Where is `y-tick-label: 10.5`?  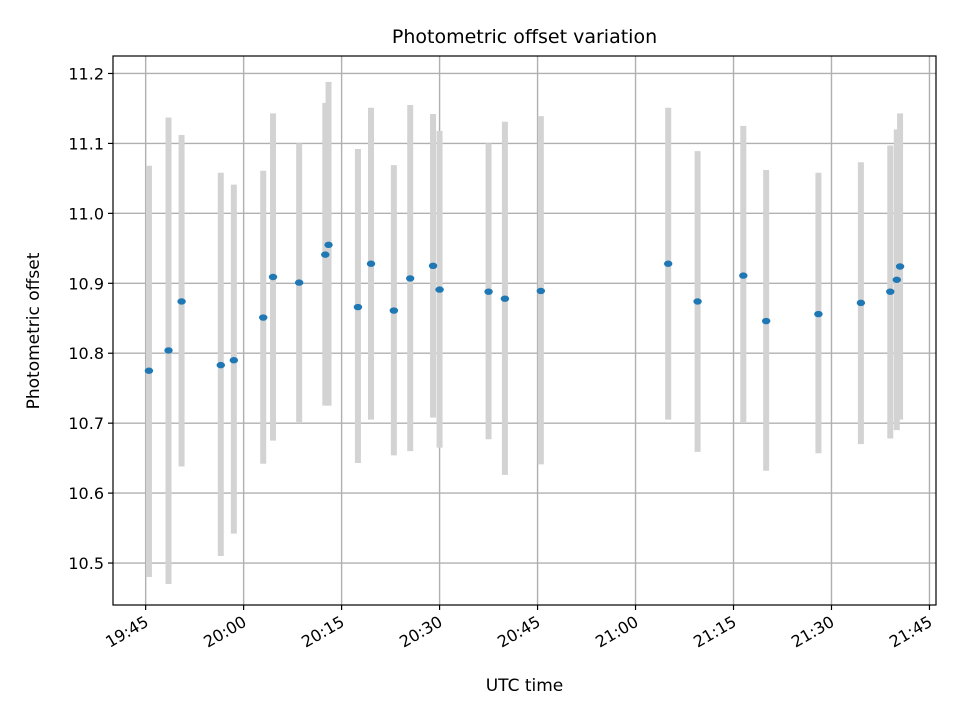
y-tick-label: 10.5 is located at coordinates (86, 563).